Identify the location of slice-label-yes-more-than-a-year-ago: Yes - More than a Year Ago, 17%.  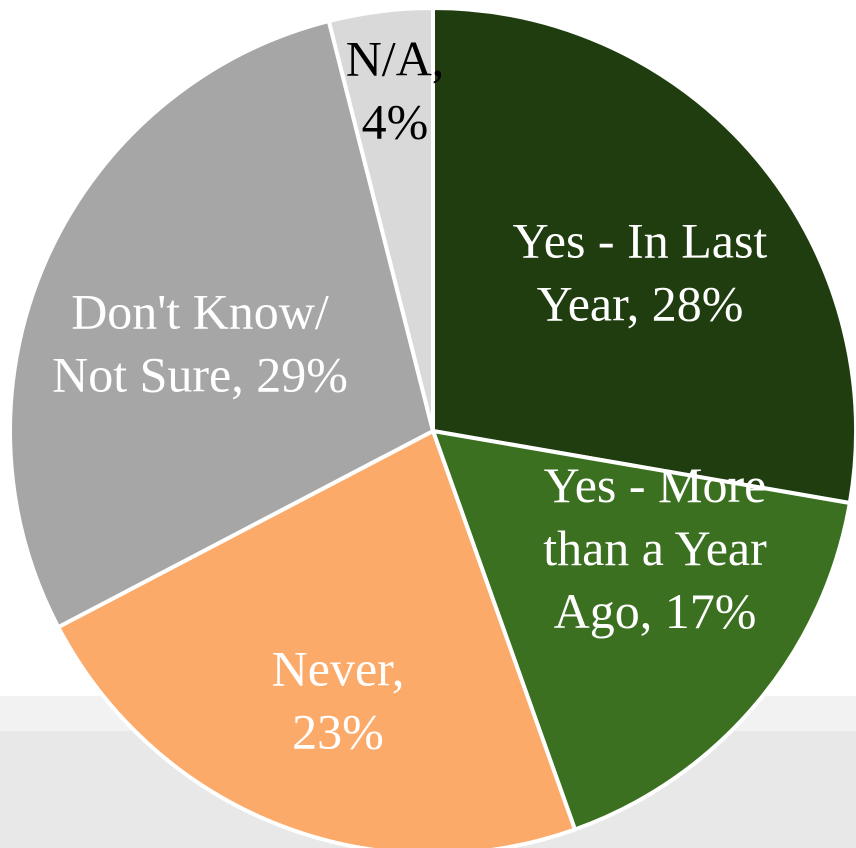
(655, 548).